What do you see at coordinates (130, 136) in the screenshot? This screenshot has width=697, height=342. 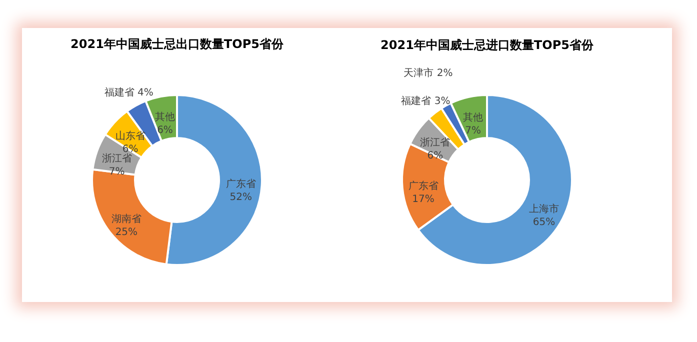 I see `slice-label: 山东省` at bounding box center [130, 136].